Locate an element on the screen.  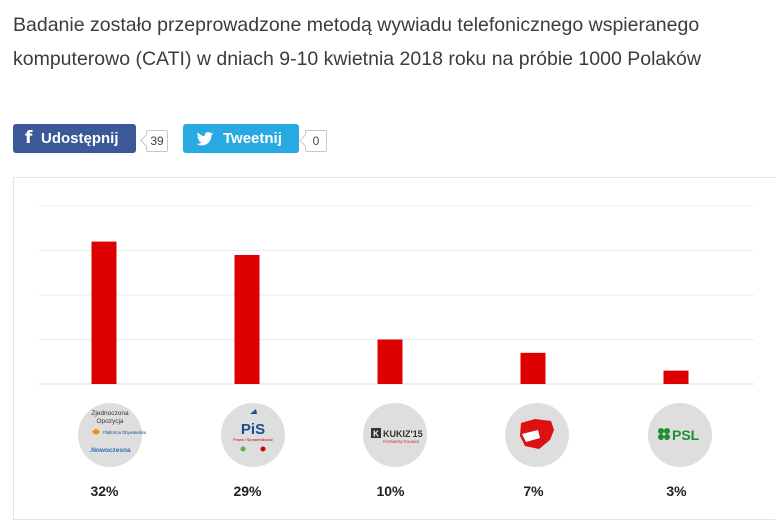
logo-psl: PSL is located at coordinates (680, 435).